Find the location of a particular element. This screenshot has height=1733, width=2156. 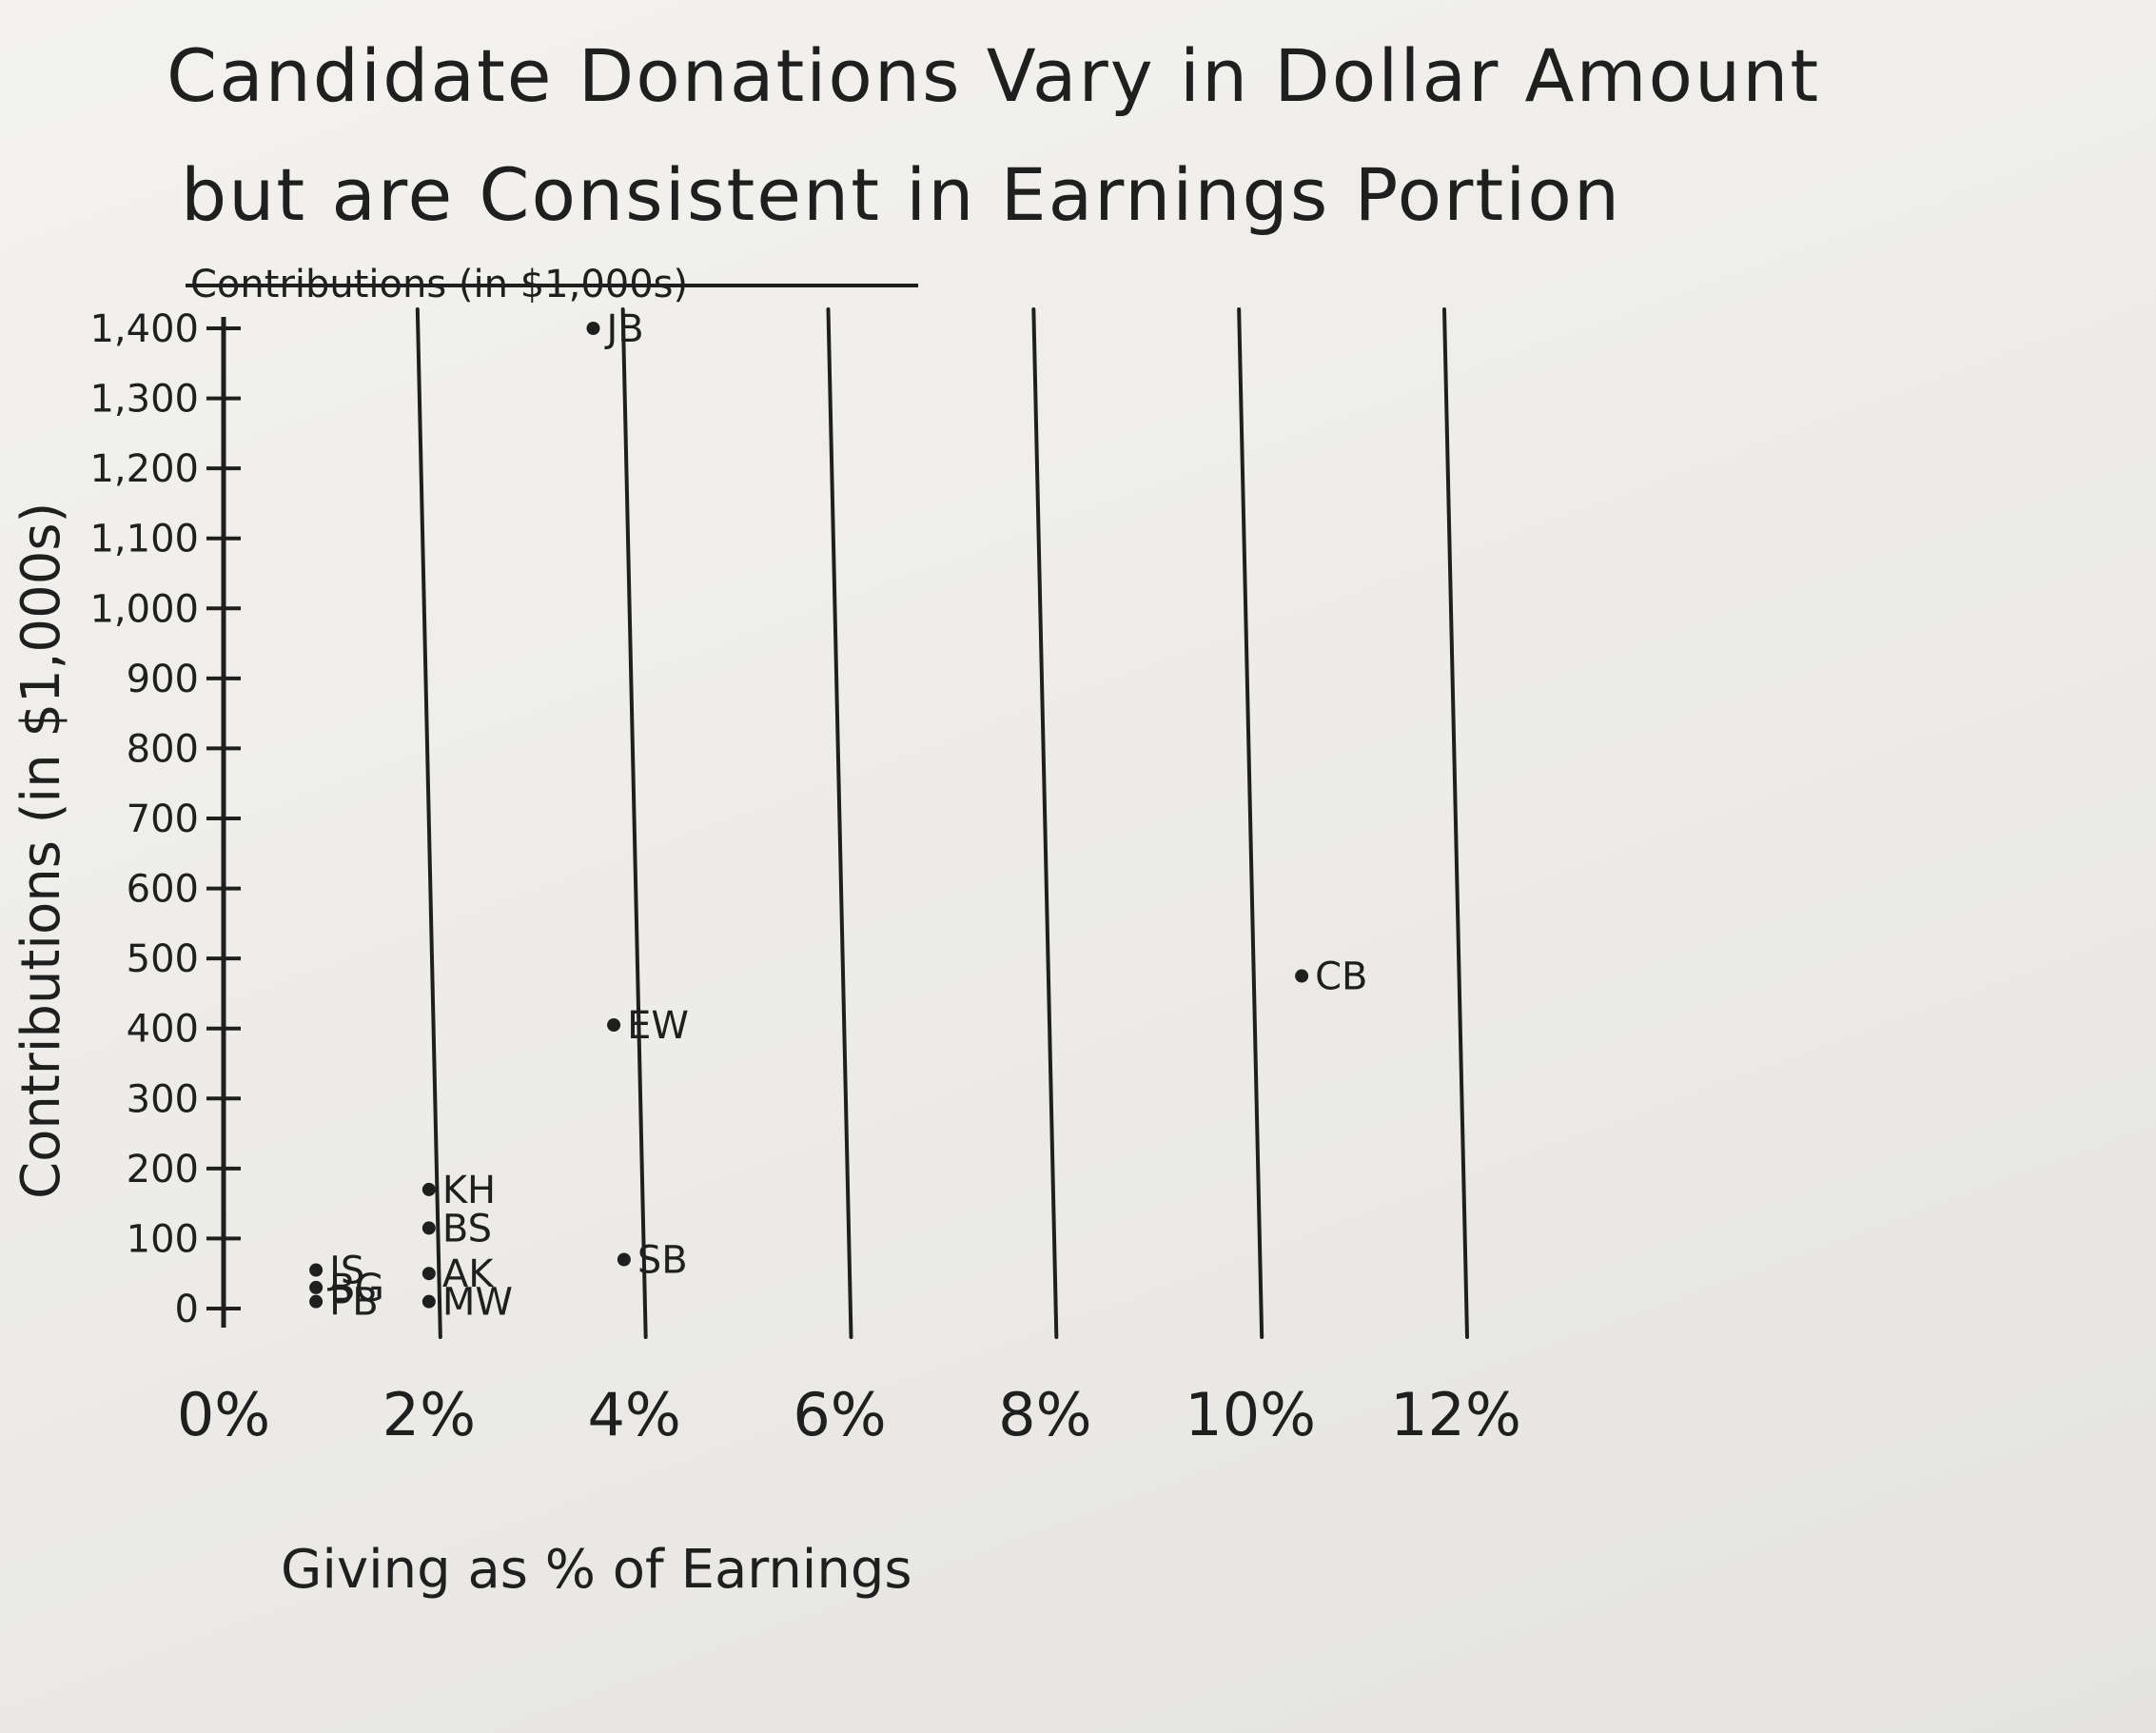

y-tick-label-1100: 1,100 is located at coordinates (144, 539).